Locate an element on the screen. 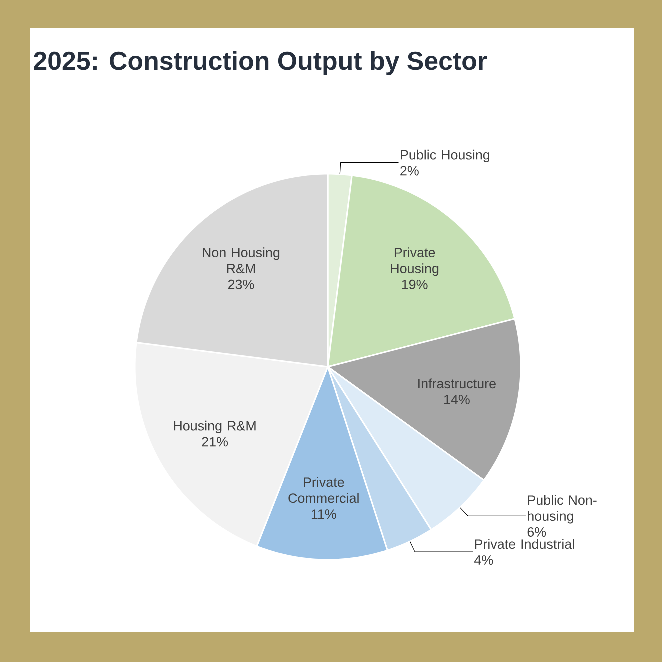 The height and width of the screenshot is (662, 662). slice-label: Private Industrial is located at coordinates (524, 544).